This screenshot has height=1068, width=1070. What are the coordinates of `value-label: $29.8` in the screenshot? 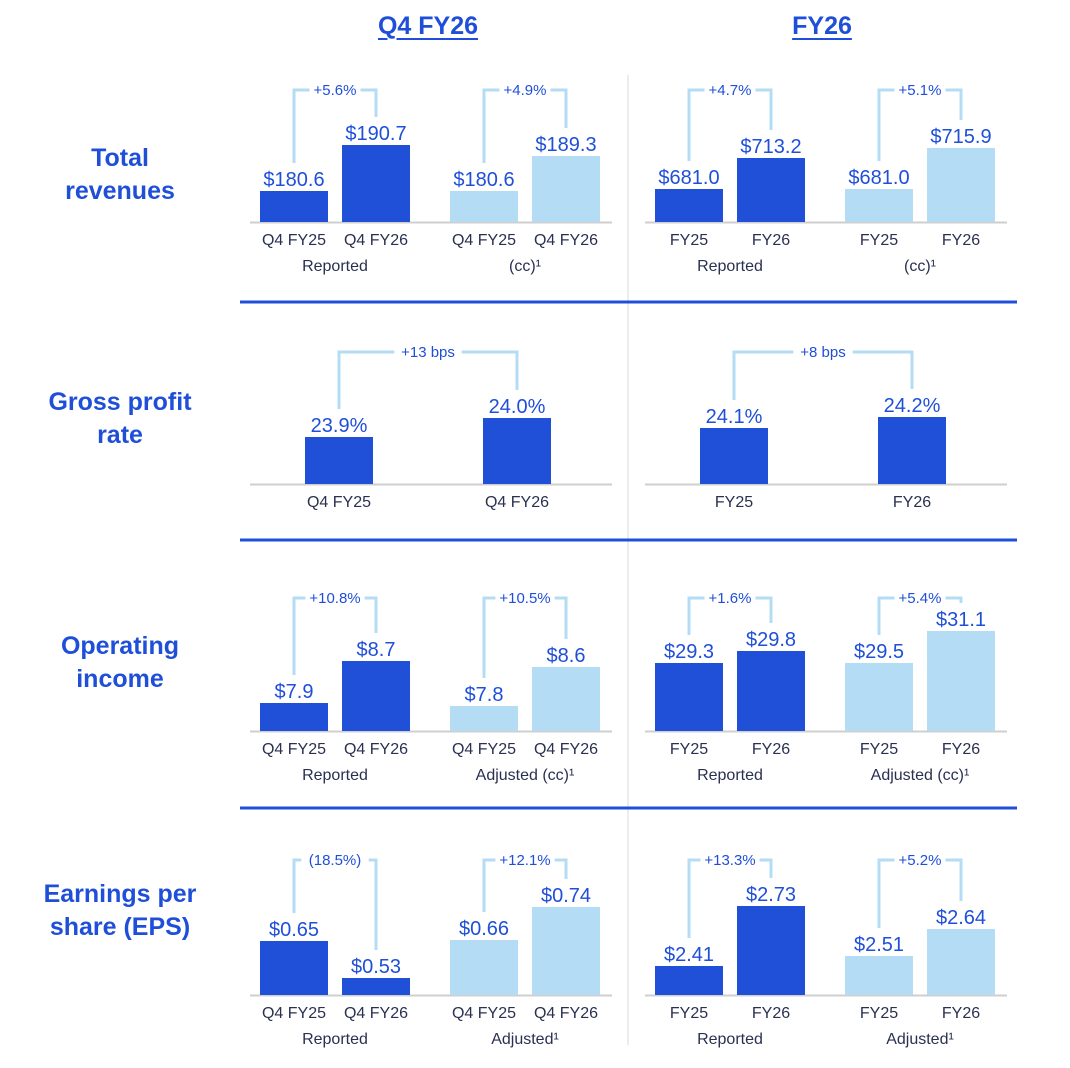 It's located at (771, 640).